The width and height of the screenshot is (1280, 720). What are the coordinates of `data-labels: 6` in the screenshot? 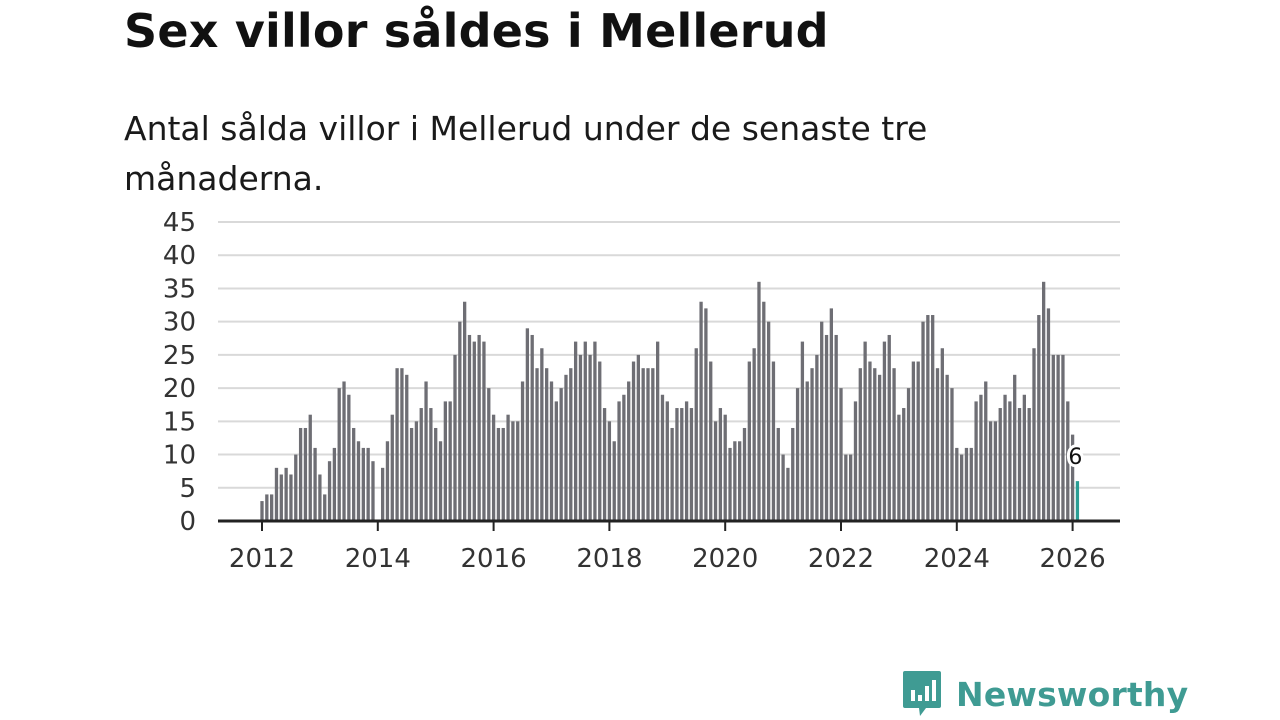 It's located at (1075, 457).